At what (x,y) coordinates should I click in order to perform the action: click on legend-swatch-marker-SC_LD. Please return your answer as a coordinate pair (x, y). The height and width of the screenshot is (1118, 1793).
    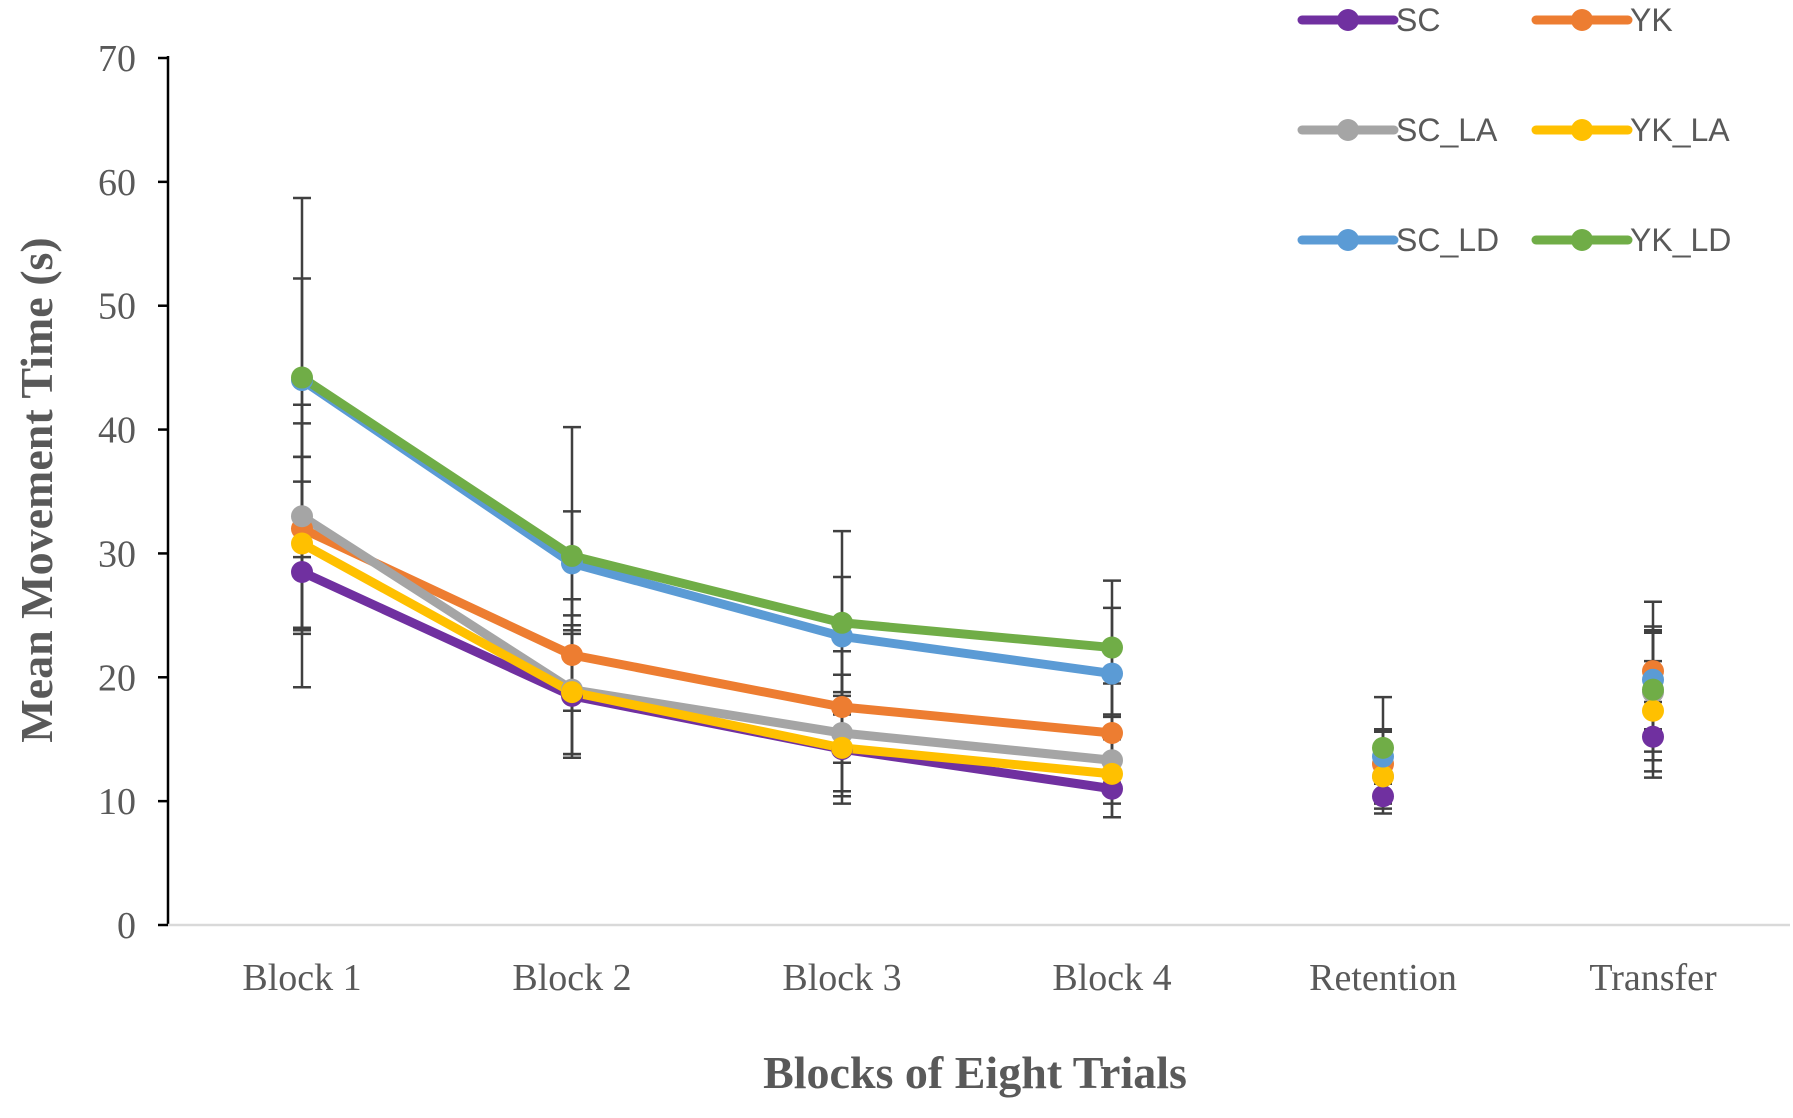
    Looking at the image, I should click on (1348, 240).